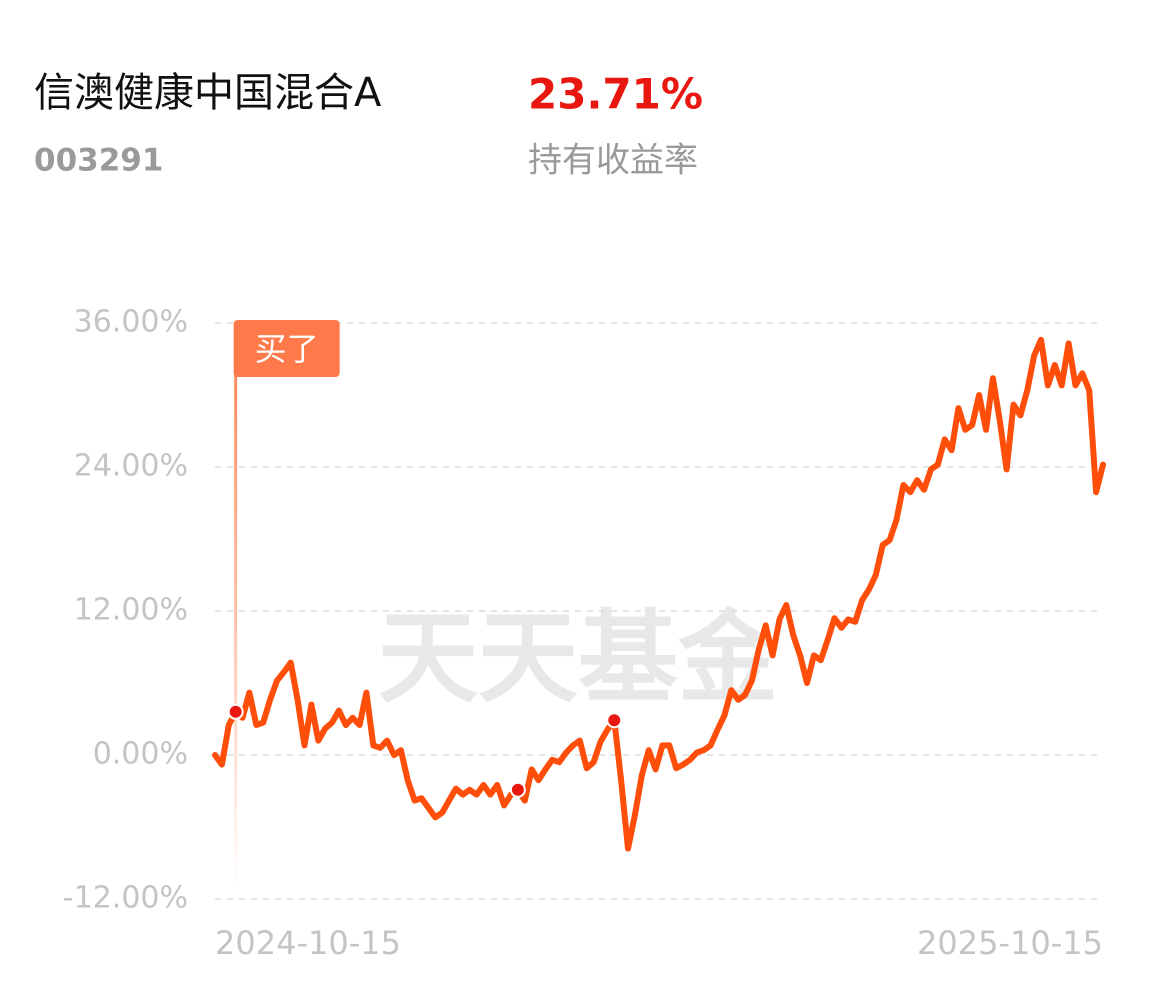  What do you see at coordinates (578, 657) in the screenshot?
I see `watermark: 天天基金` at bounding box center [578, 657].